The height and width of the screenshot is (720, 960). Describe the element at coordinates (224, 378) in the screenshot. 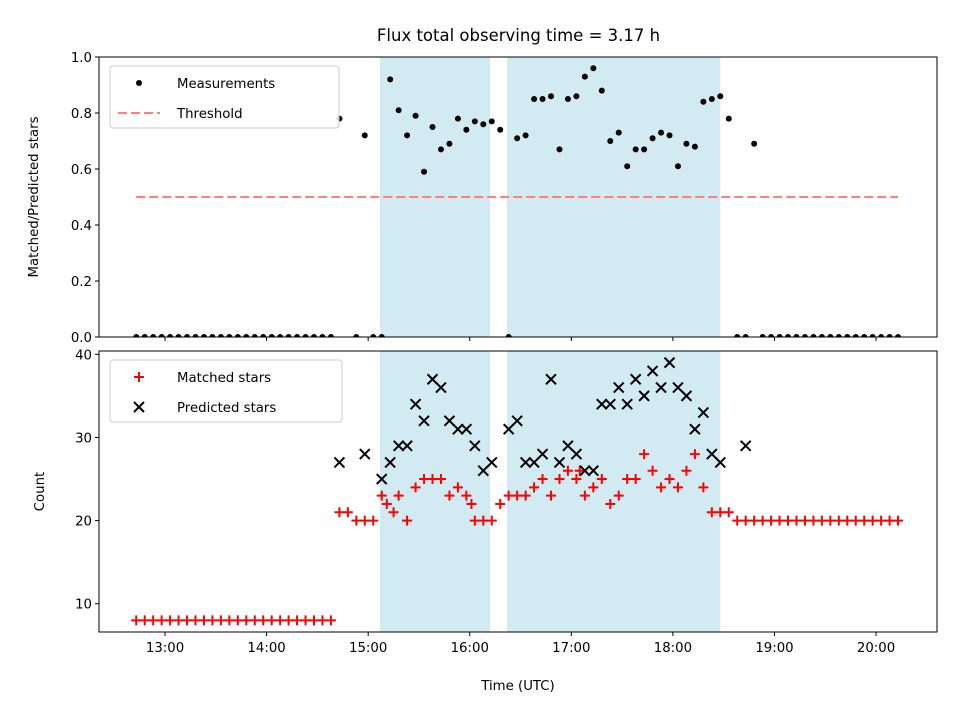

I see `legend-label-matched-stars: Matched stars` at that location.